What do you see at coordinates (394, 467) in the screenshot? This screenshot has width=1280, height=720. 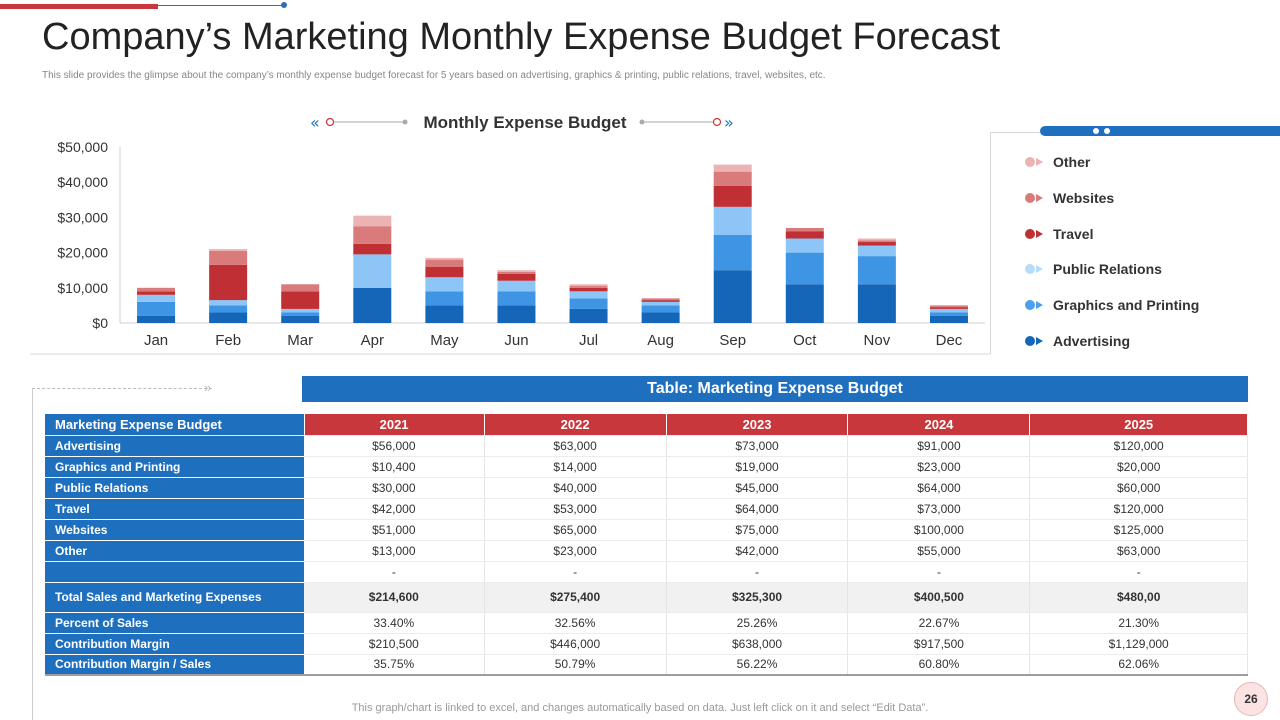 I see `table-cell: $10,400` at bounding box center [394, 467].